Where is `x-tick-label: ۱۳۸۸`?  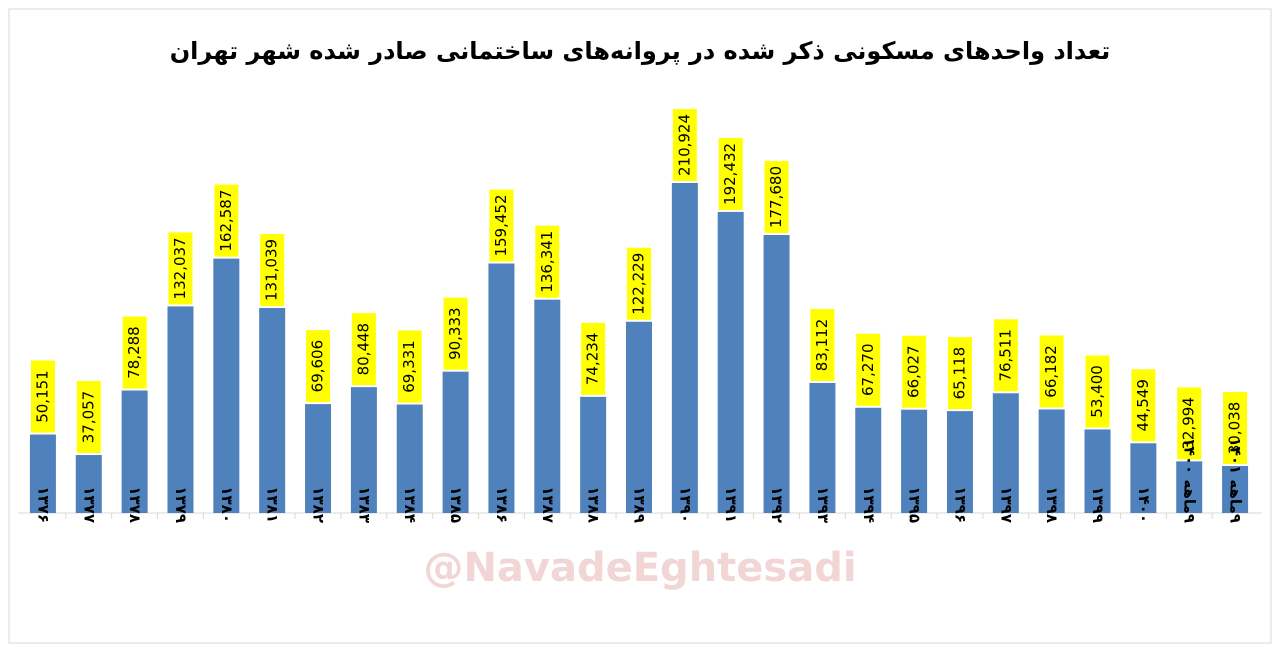 x-tick-label: ۱۳۸۸ is located at coordinates (594, 504).